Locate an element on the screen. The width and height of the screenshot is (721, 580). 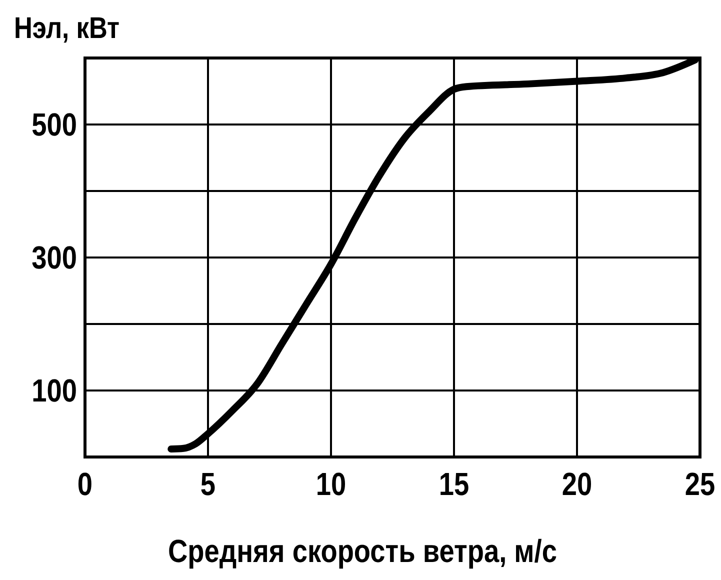
x-tick-label: 10 is located at coordinates (331, 484).